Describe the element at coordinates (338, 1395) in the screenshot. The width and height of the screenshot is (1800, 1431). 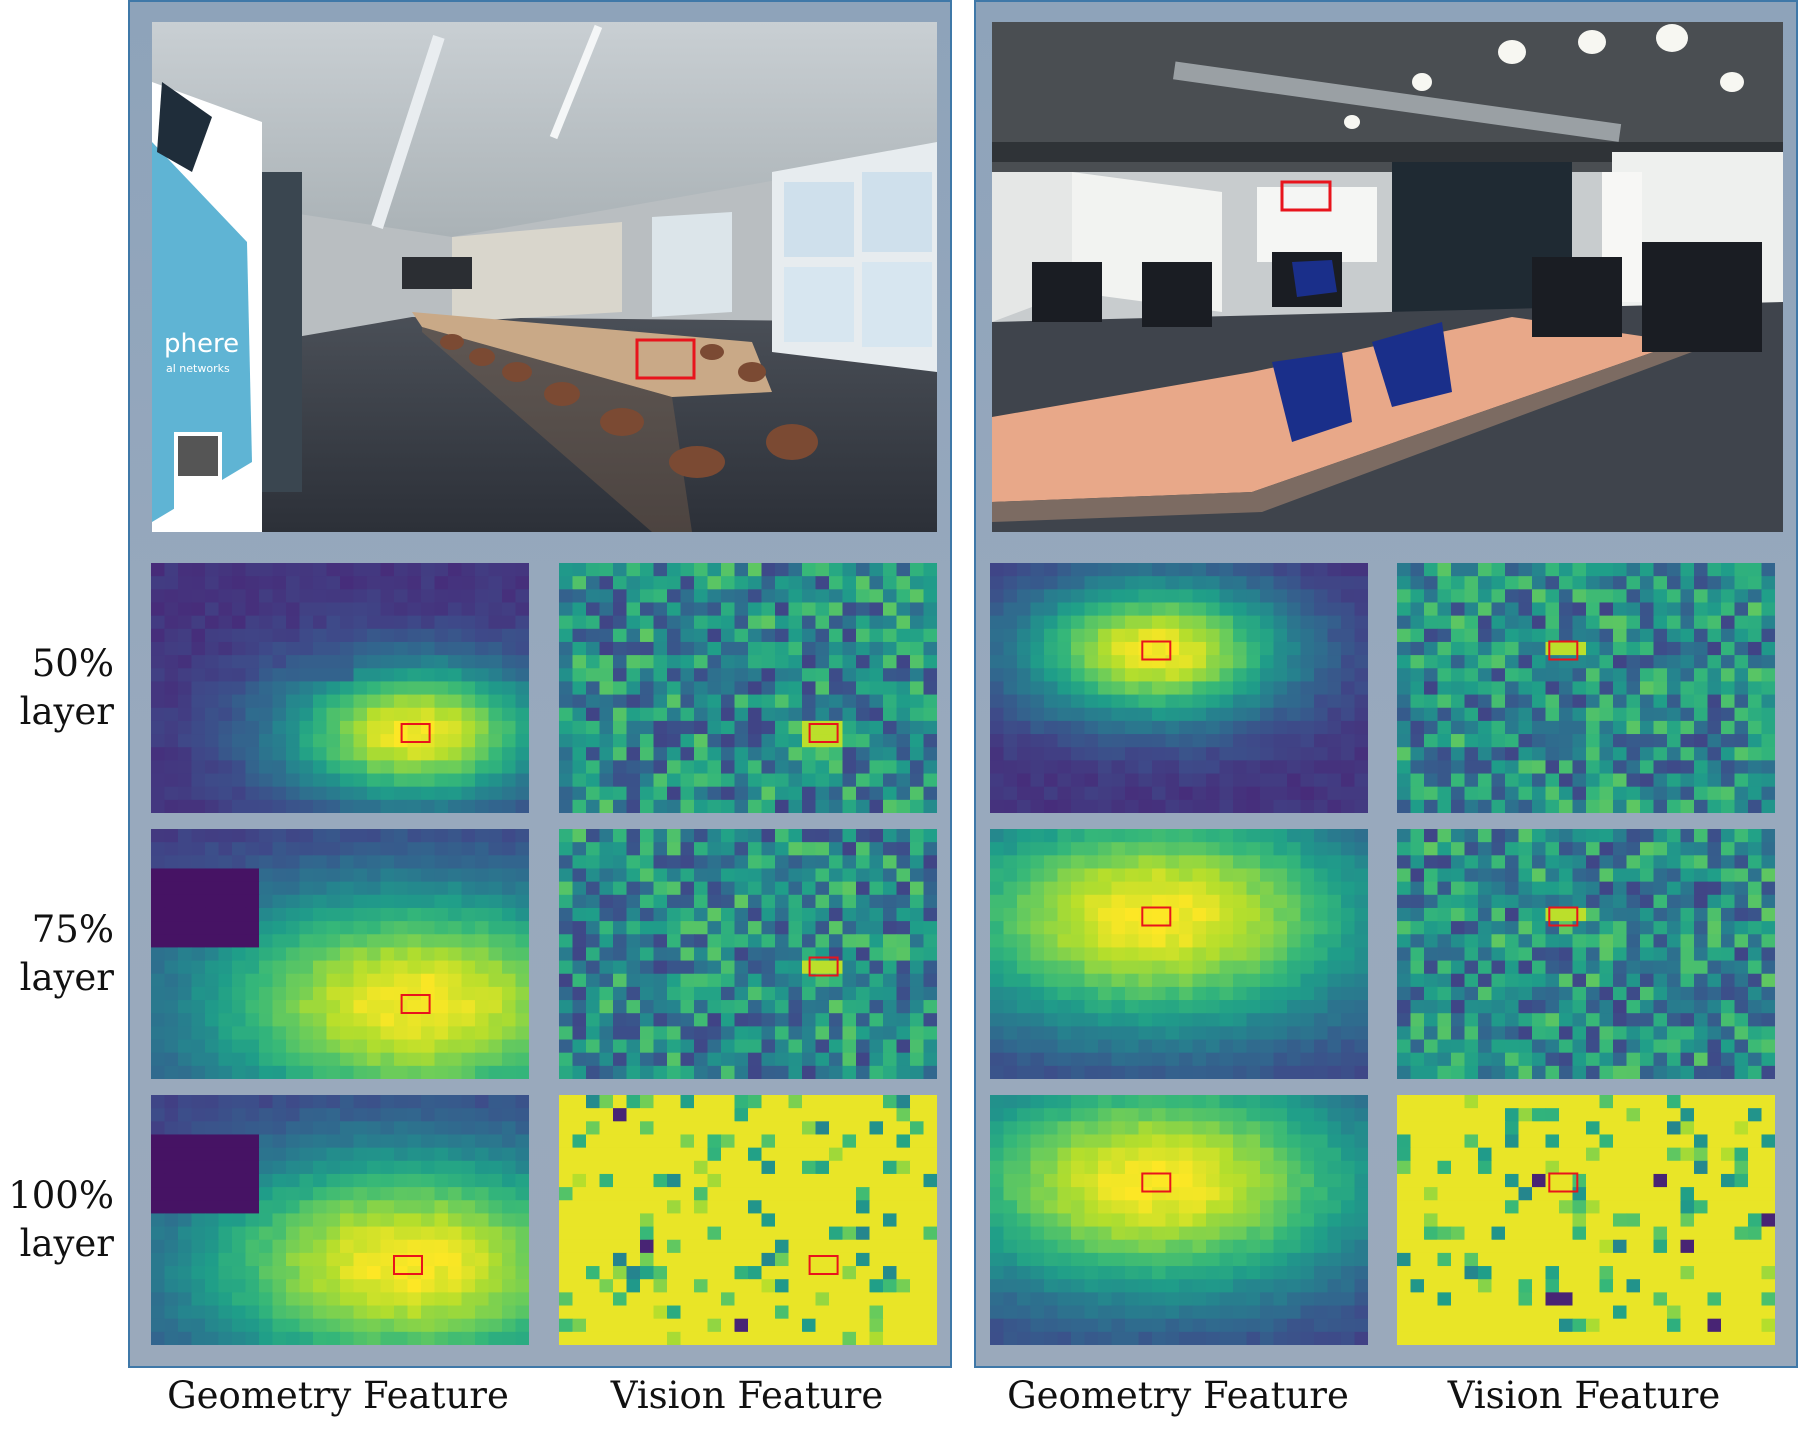
I see `col-label-geometry-left: Geometry Feature` at that location.